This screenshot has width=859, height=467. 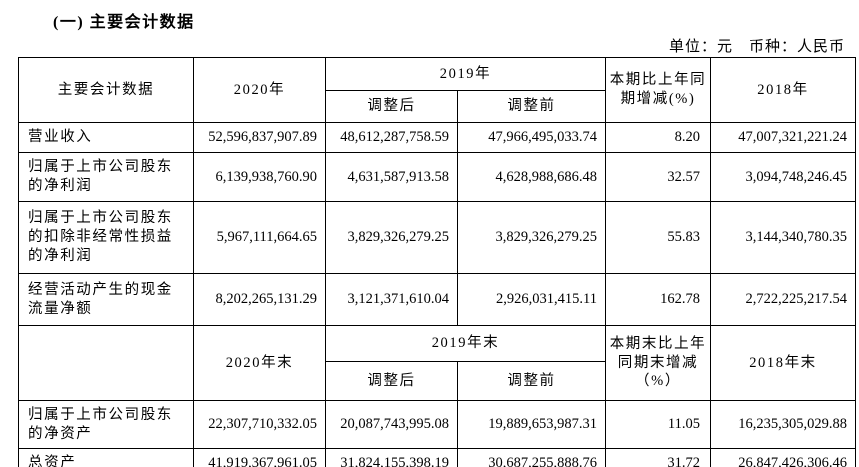 I want to click on header-cell-2018-end: 2018年末, so click(x=783, y=363).